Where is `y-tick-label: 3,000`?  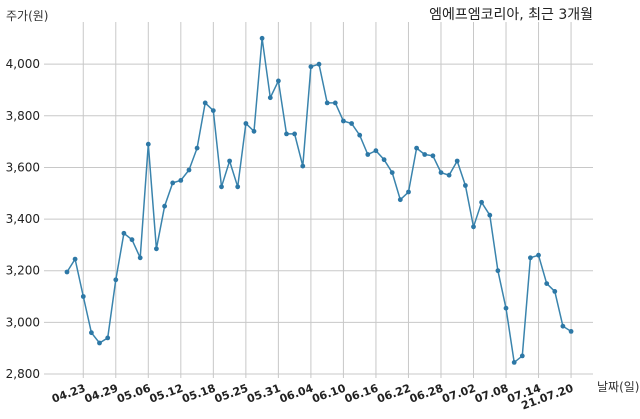
y-tick-label: 3,000 is located at coordinates (23, 322).